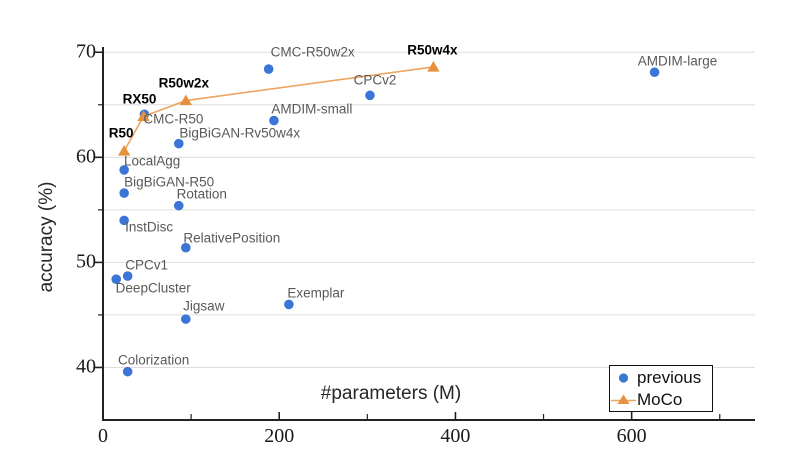 Image resolution: width=787 pixels, height=450 pixels. What do you see at coordinates (623, 378) in the screenshot?
I see `previous-dot-icon` at bounding box center [623, 378].